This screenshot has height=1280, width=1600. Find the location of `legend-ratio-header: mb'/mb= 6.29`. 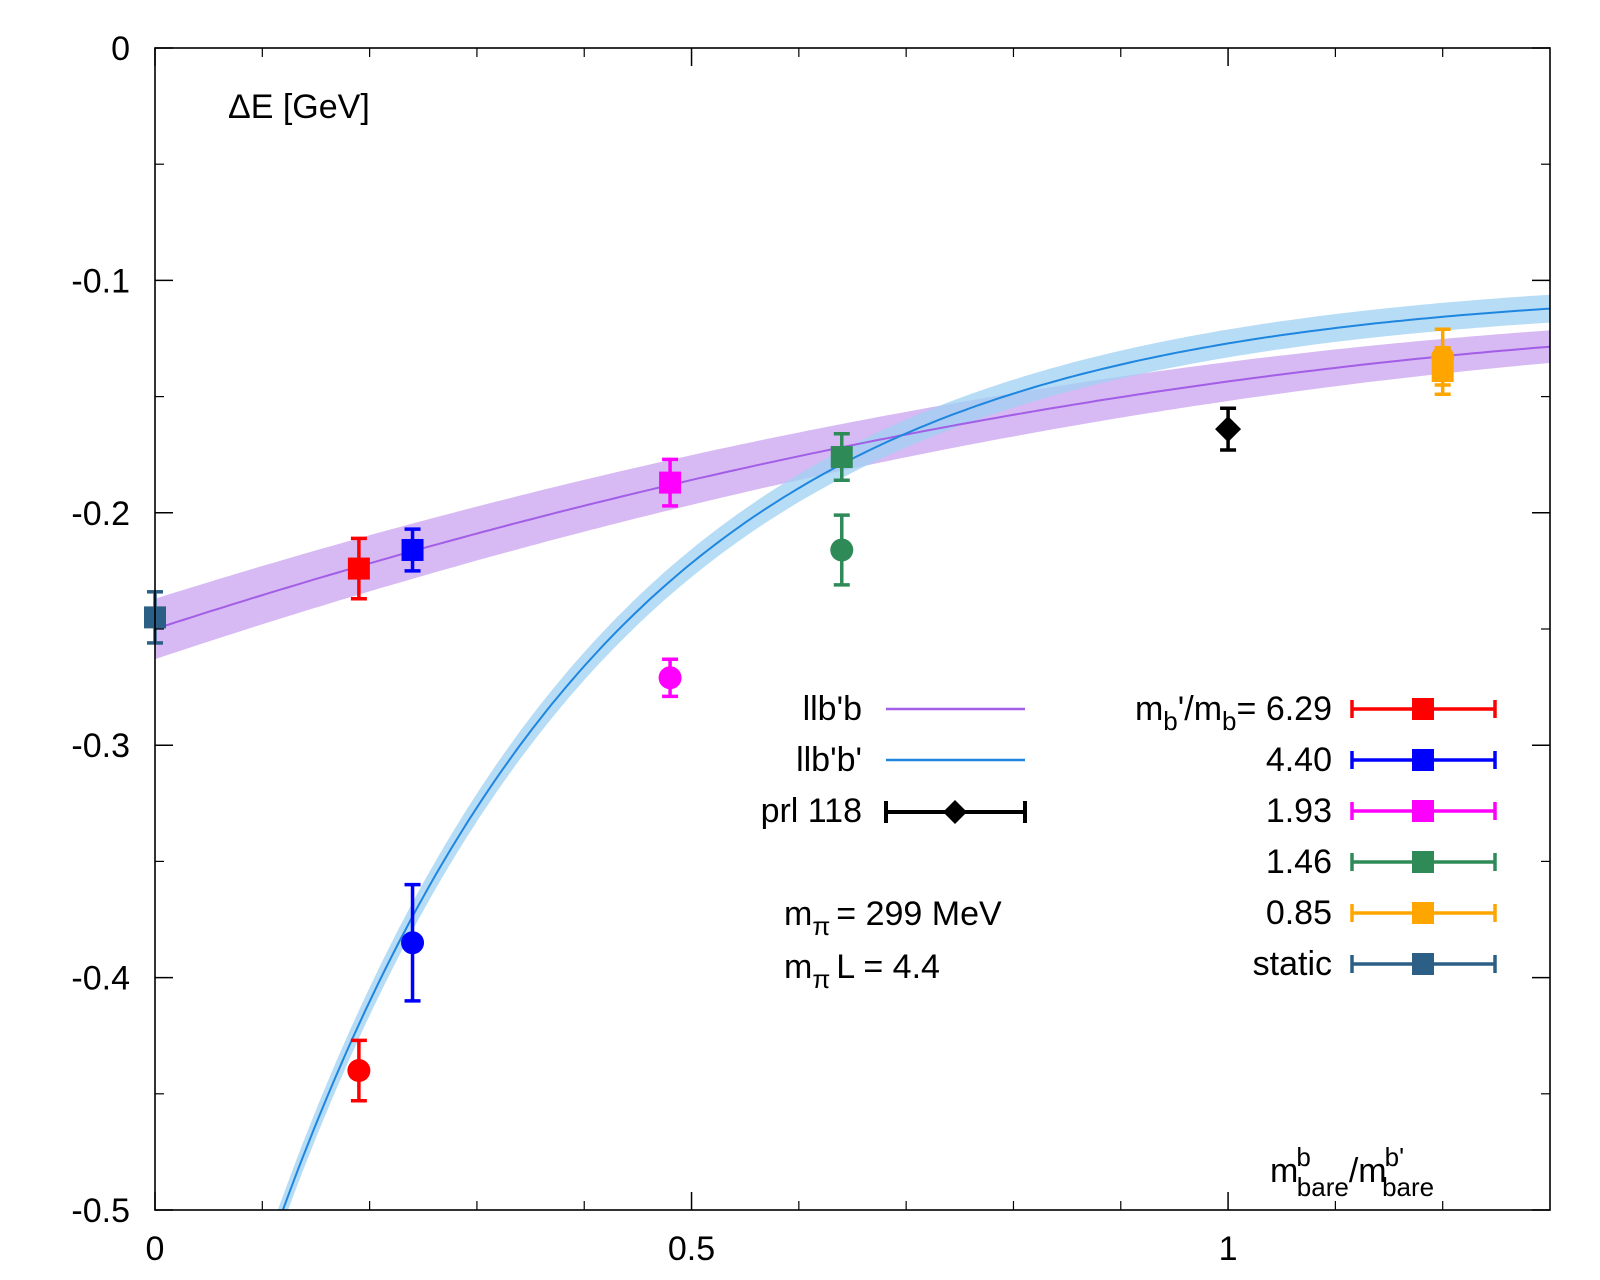

legend-ratio-header: mb'/mb= 6.29 is located at coordinates (1233, 713).